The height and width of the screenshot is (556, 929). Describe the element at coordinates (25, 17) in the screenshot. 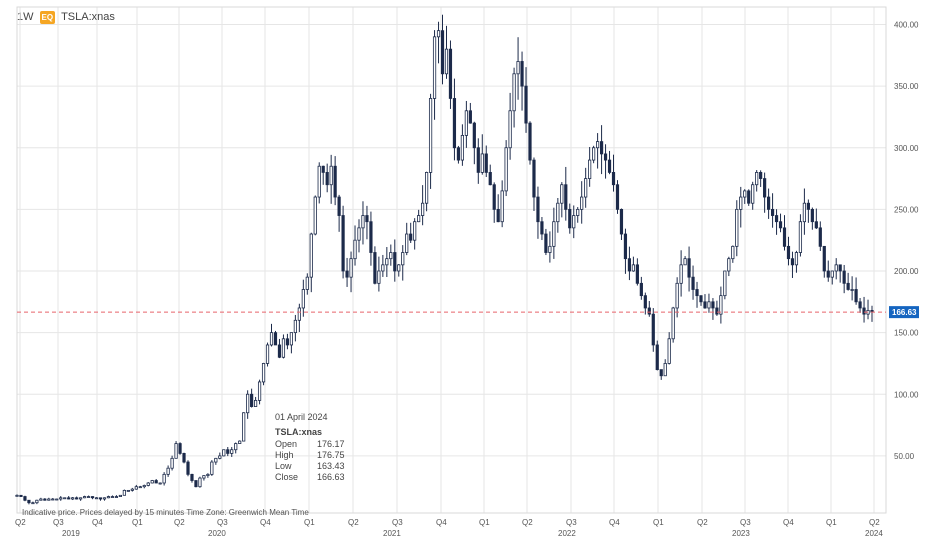

I see `interval-label: 1W` at that location.